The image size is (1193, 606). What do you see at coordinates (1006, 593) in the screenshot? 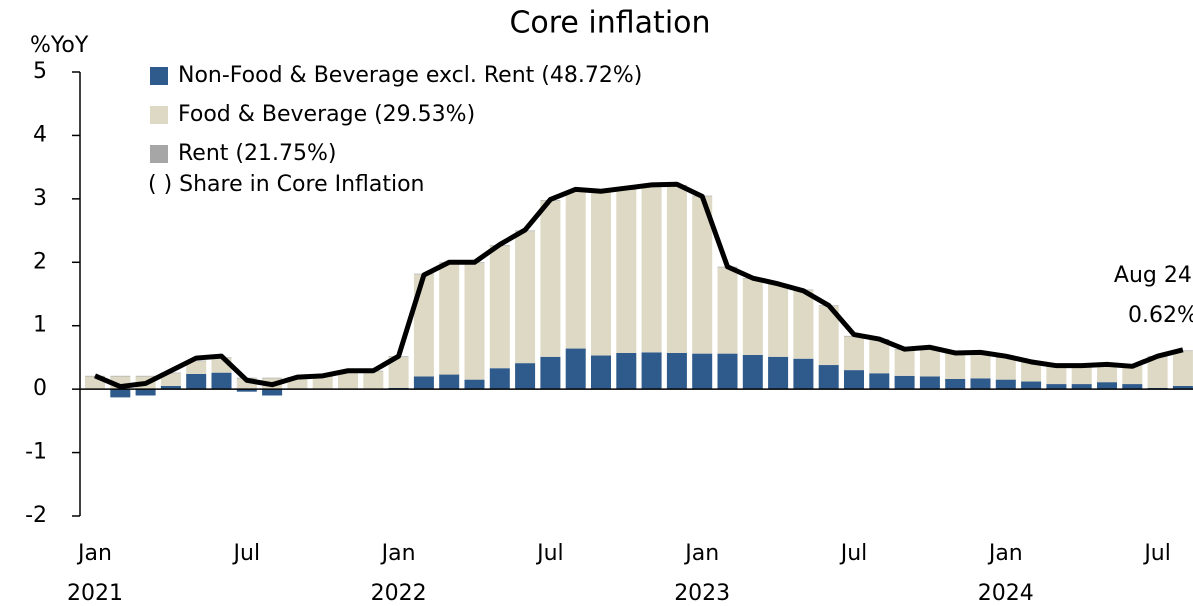
I see `x-year-label: 2024` at bounding box center [1006, 593].